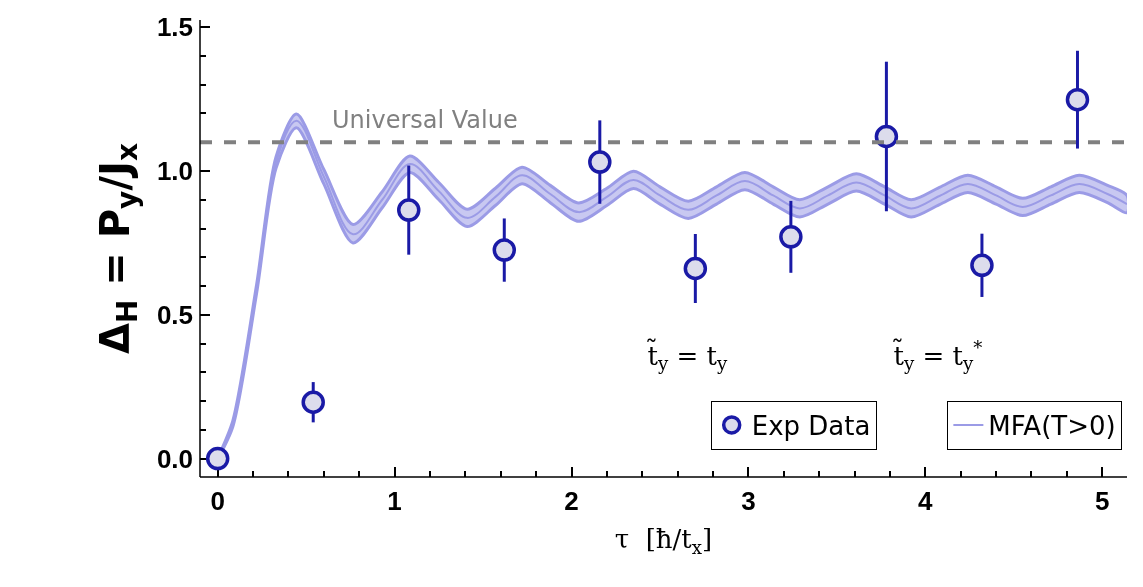 This screenshot has width=1143, height=587. I want to click on y-tick-label: 1.0, so click(175, 171).